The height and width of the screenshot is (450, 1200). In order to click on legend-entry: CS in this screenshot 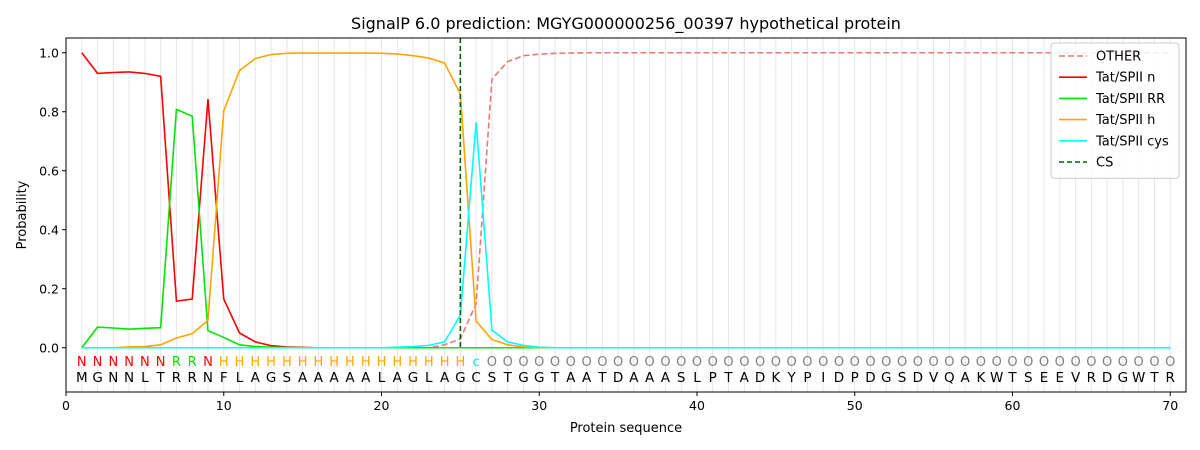, I will do `click(1104, 163)`.